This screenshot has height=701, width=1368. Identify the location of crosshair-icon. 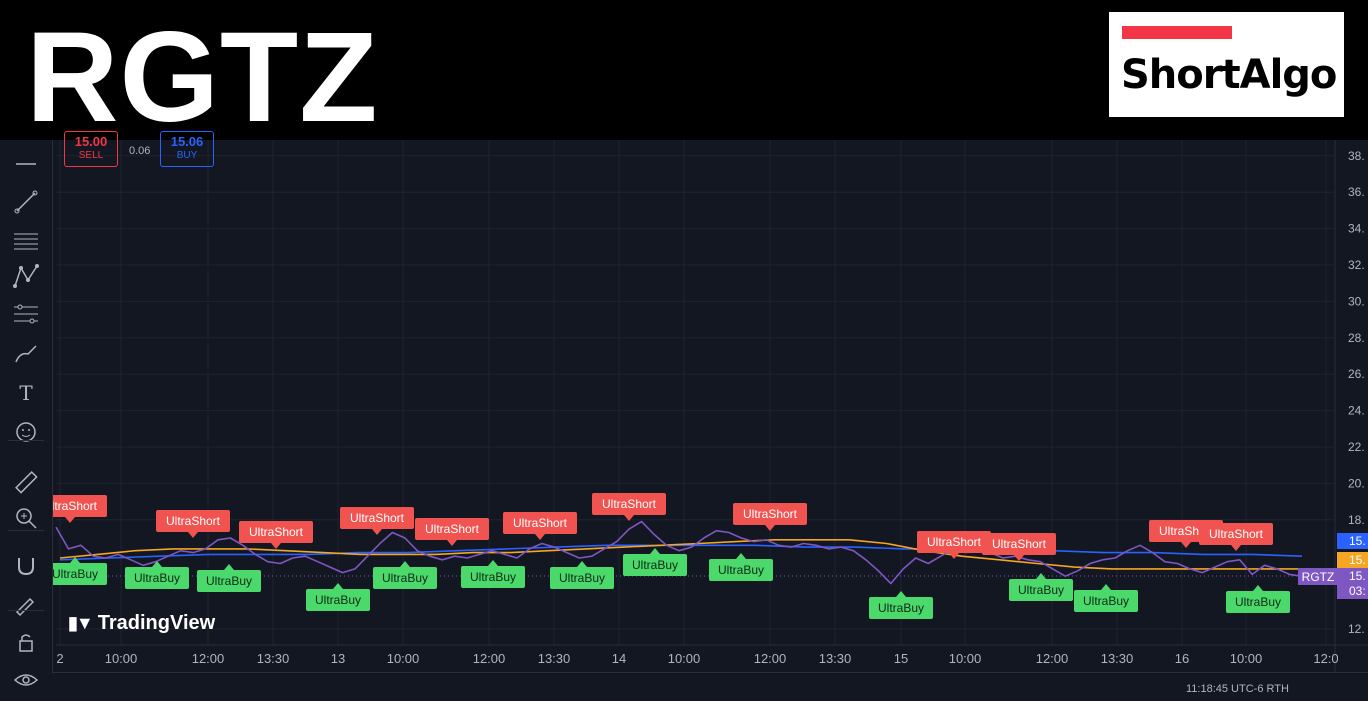
(26, 164).